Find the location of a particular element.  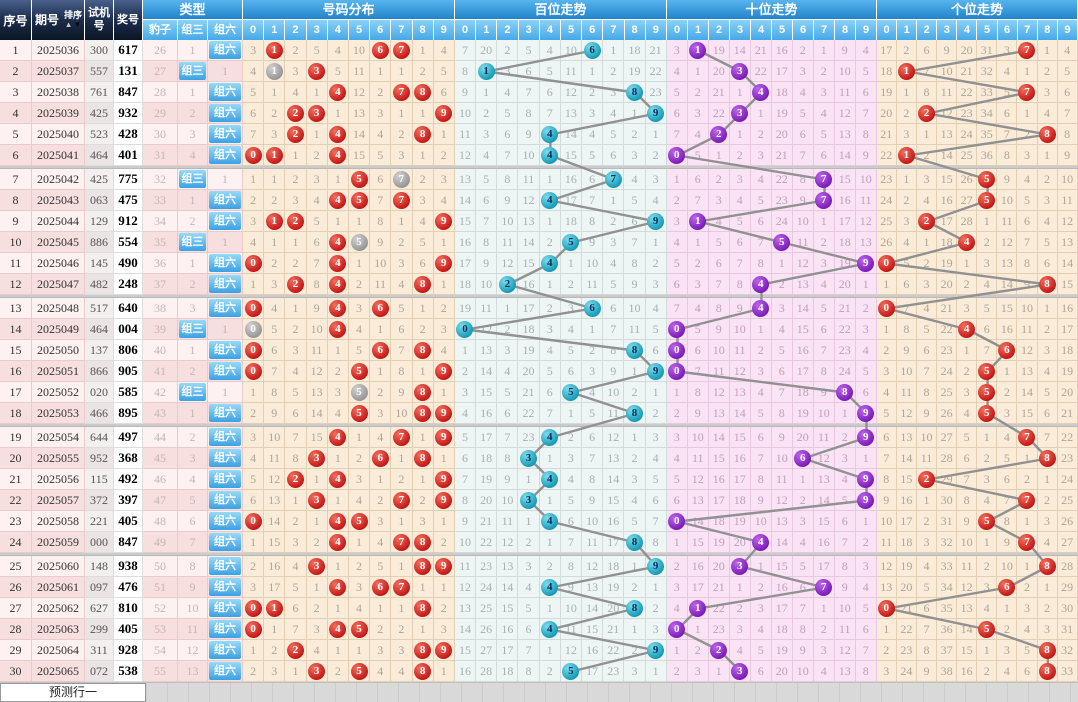

sort-widget: 排序 ▲ ▼ is located at coordinates (73, 20).